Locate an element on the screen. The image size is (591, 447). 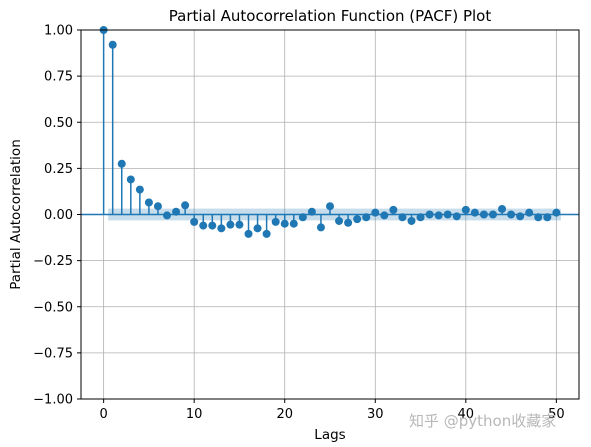
x-axis-ticks: 0 10 20 30 40 50 is located at coordinates (332, 410).